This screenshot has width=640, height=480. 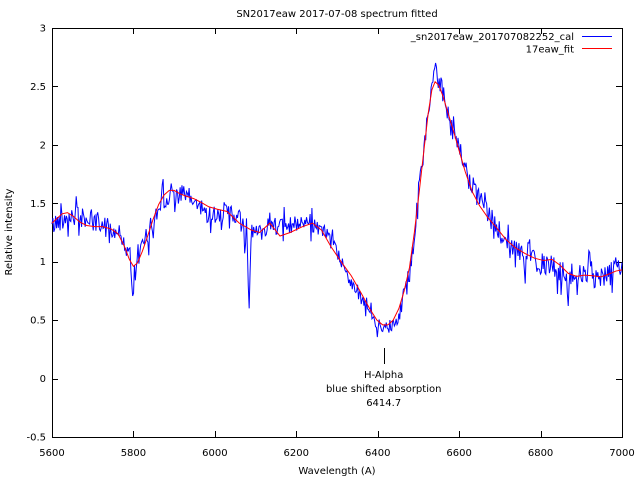 I want to click on y-tick-label: 0, so click(x=43, y=379).